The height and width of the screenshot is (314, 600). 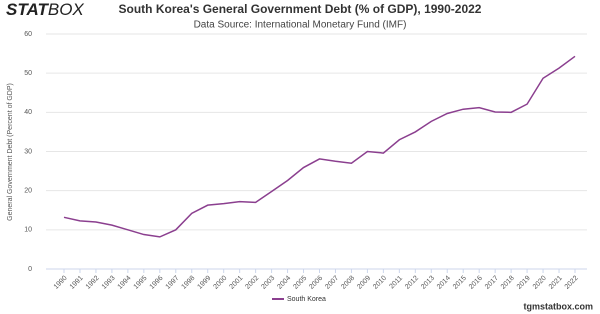 What do you see at coordinates (61, 283) in the screenshot?
I see `x-tick-label: 1990` at bounding box center [61, 283].